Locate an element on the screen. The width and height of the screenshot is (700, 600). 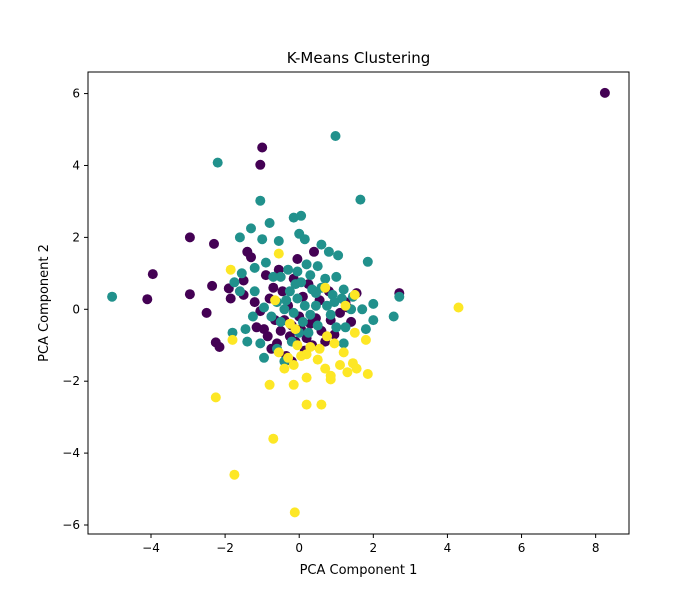
x-tick-label: 8 is located at coordinates (596, 548).